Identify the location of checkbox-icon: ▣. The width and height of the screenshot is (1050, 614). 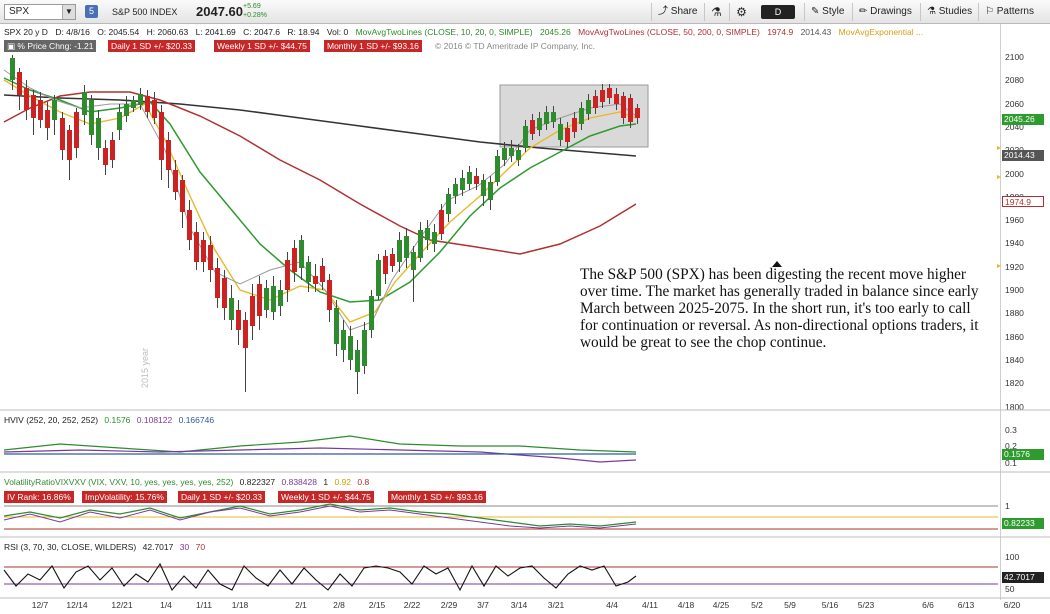
(11, 46).